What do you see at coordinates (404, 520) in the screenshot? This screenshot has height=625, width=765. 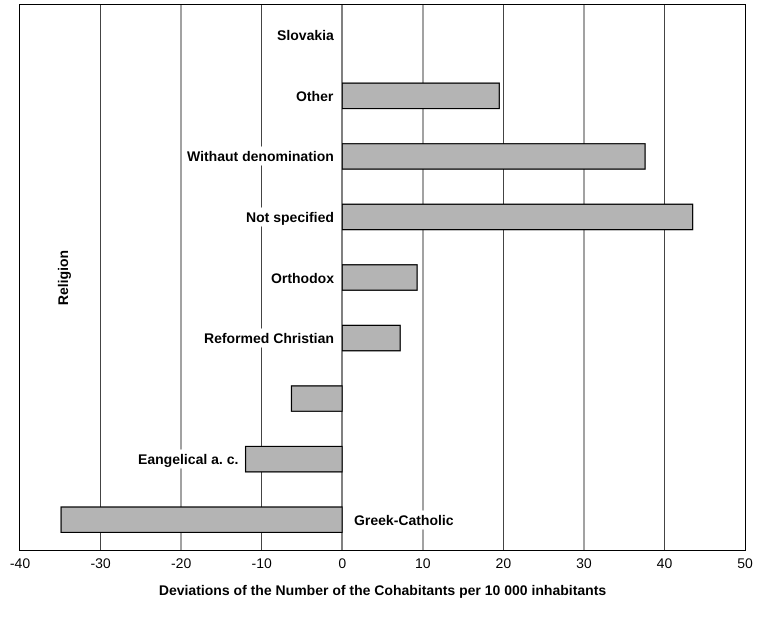 I see `y-tick-label: Greek-Catholic` at bounding box center [404, 520].